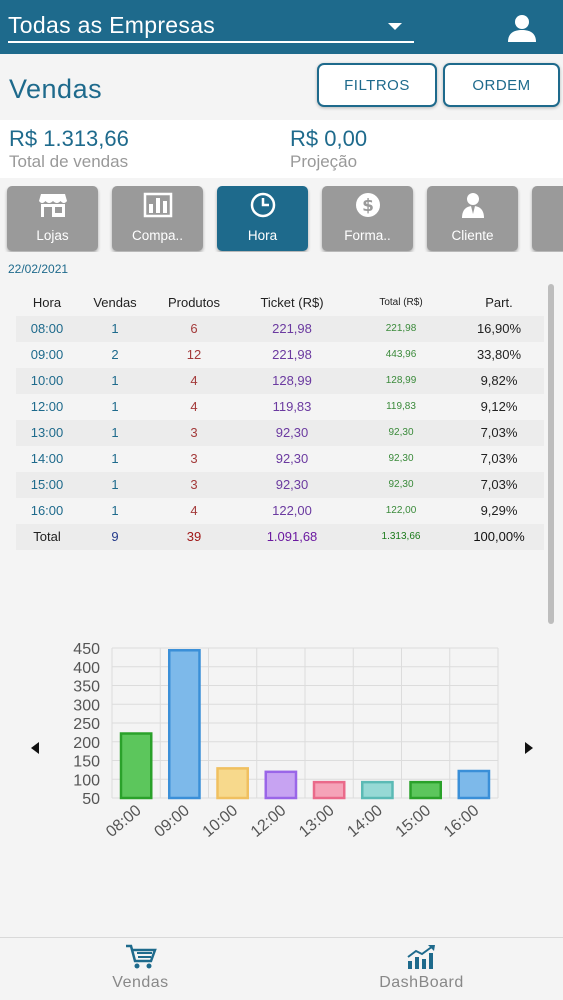 Image resolution: width=563 pixels, height=1000 pixels. Describe the element at coordinates (499, 328) in the screenshot. I see `cell-part: 16,90%` at that location.